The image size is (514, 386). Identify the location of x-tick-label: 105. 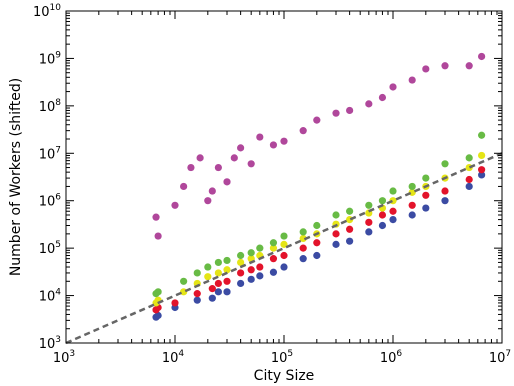
(282, 357).